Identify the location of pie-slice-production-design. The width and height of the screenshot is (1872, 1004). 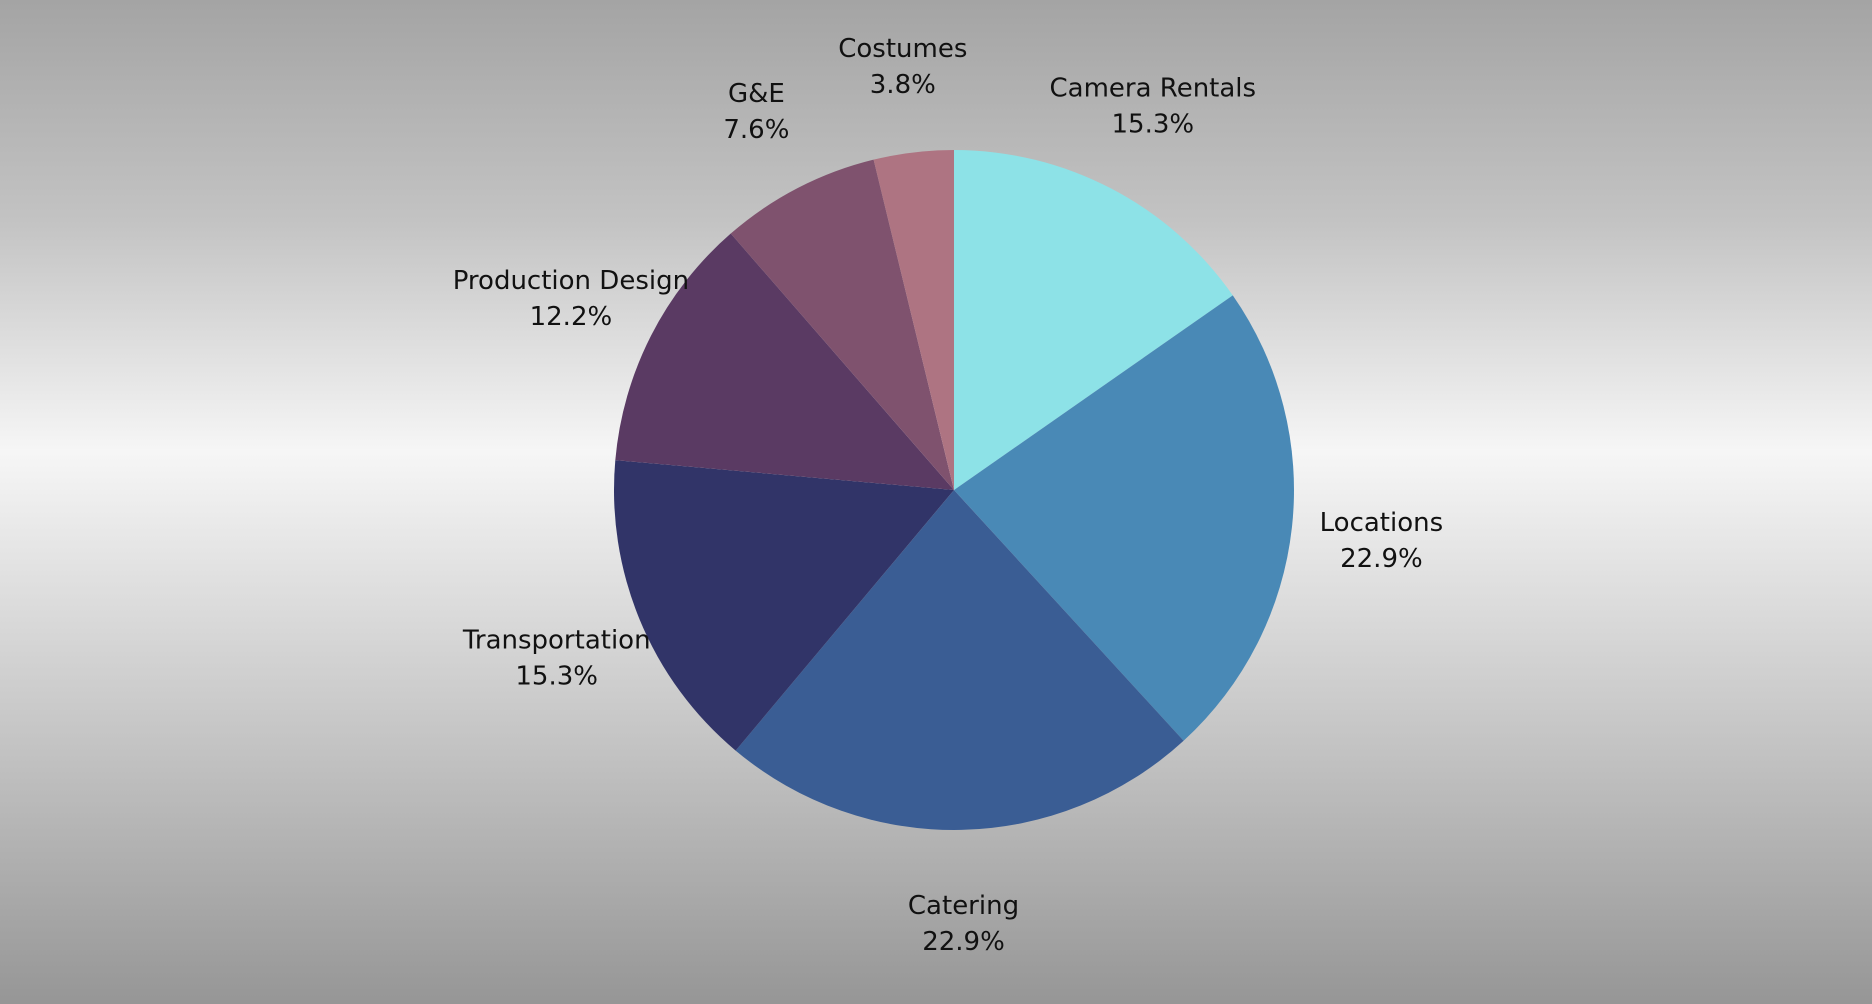
(784, 362).